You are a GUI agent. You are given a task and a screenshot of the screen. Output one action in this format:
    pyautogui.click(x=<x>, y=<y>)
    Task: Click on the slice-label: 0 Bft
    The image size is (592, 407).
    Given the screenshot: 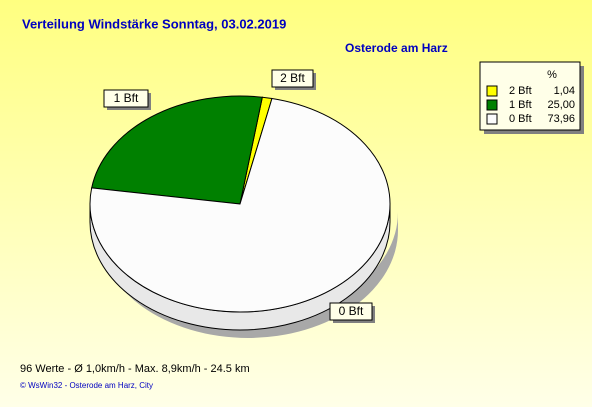 What is the action you would take?
    pyautogui.click(x=351, y=311)
    